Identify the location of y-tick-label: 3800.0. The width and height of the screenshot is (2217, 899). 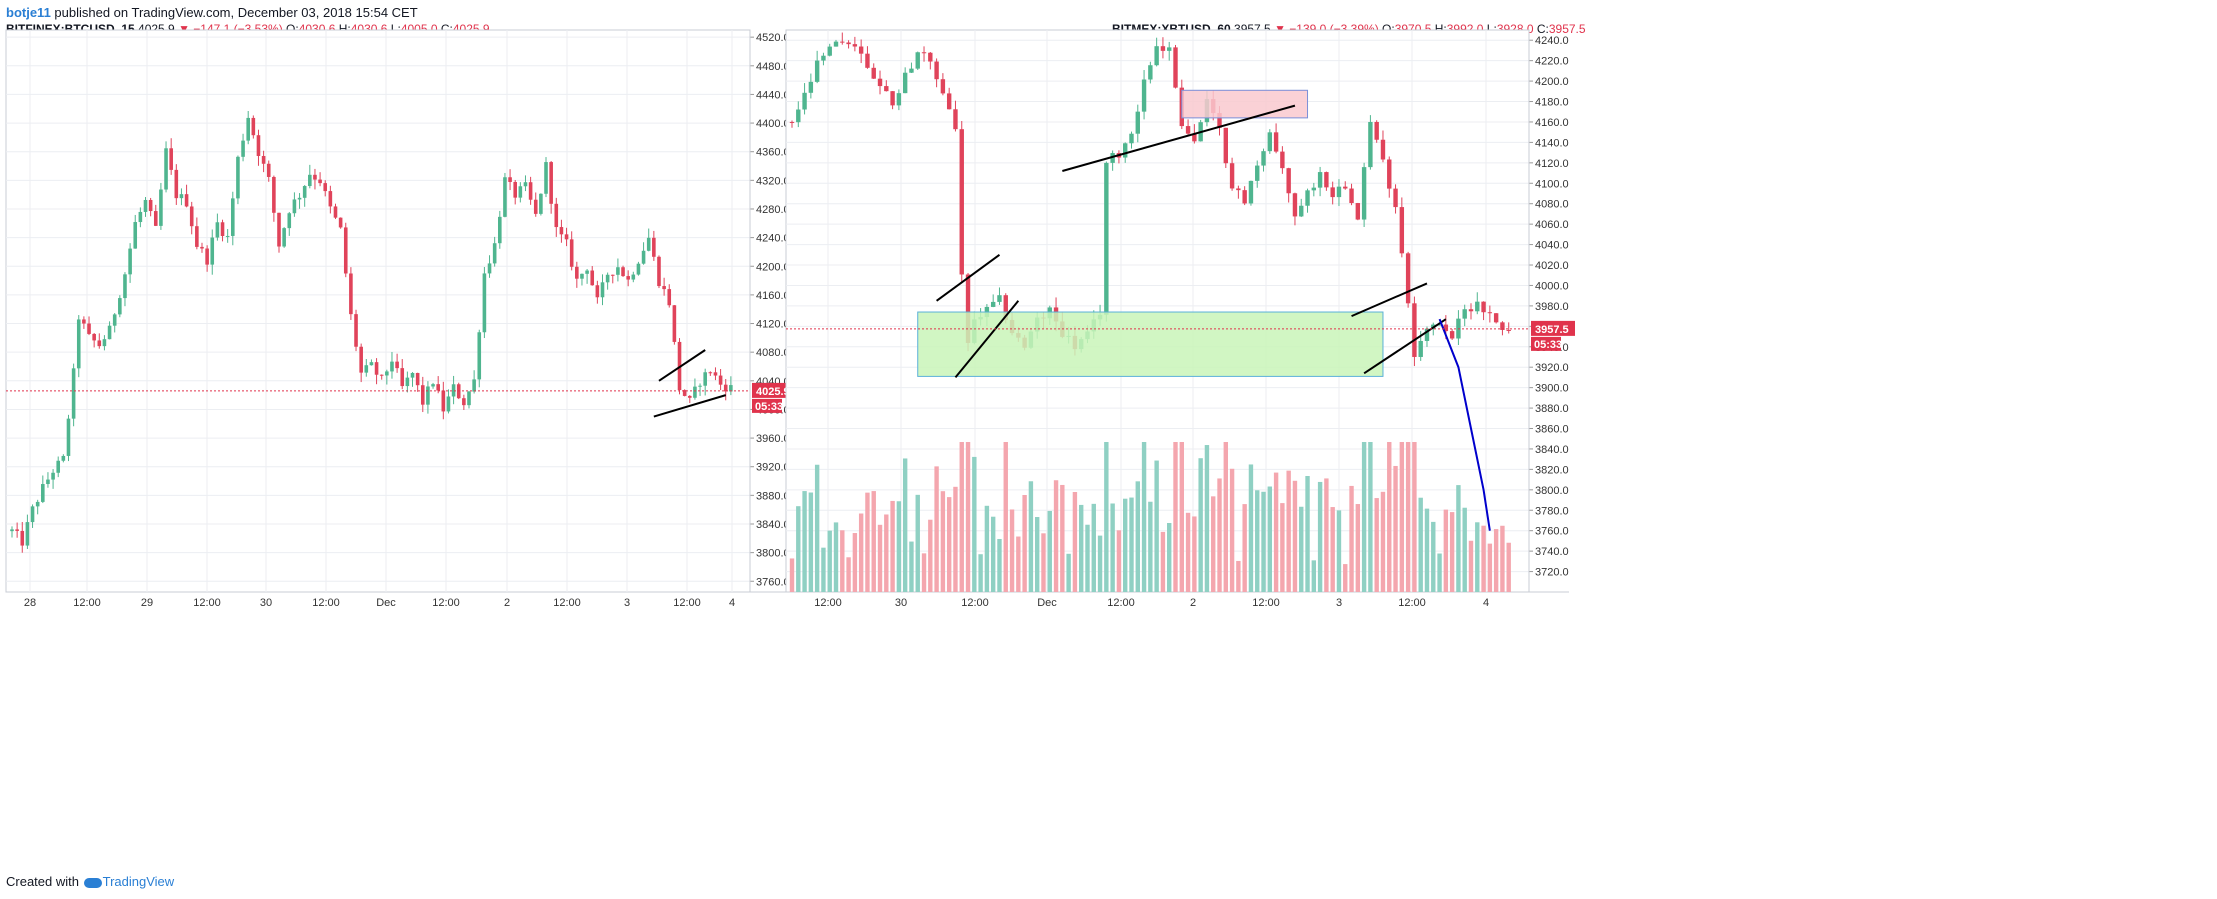
(1552, 491).